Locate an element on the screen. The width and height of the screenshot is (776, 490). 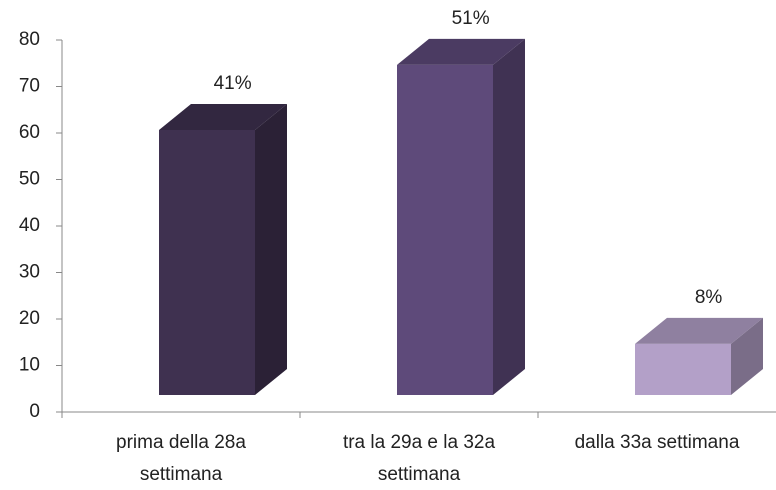
x-tick-label-line: dalla 33a settimana is located at coordinates (657, 442).